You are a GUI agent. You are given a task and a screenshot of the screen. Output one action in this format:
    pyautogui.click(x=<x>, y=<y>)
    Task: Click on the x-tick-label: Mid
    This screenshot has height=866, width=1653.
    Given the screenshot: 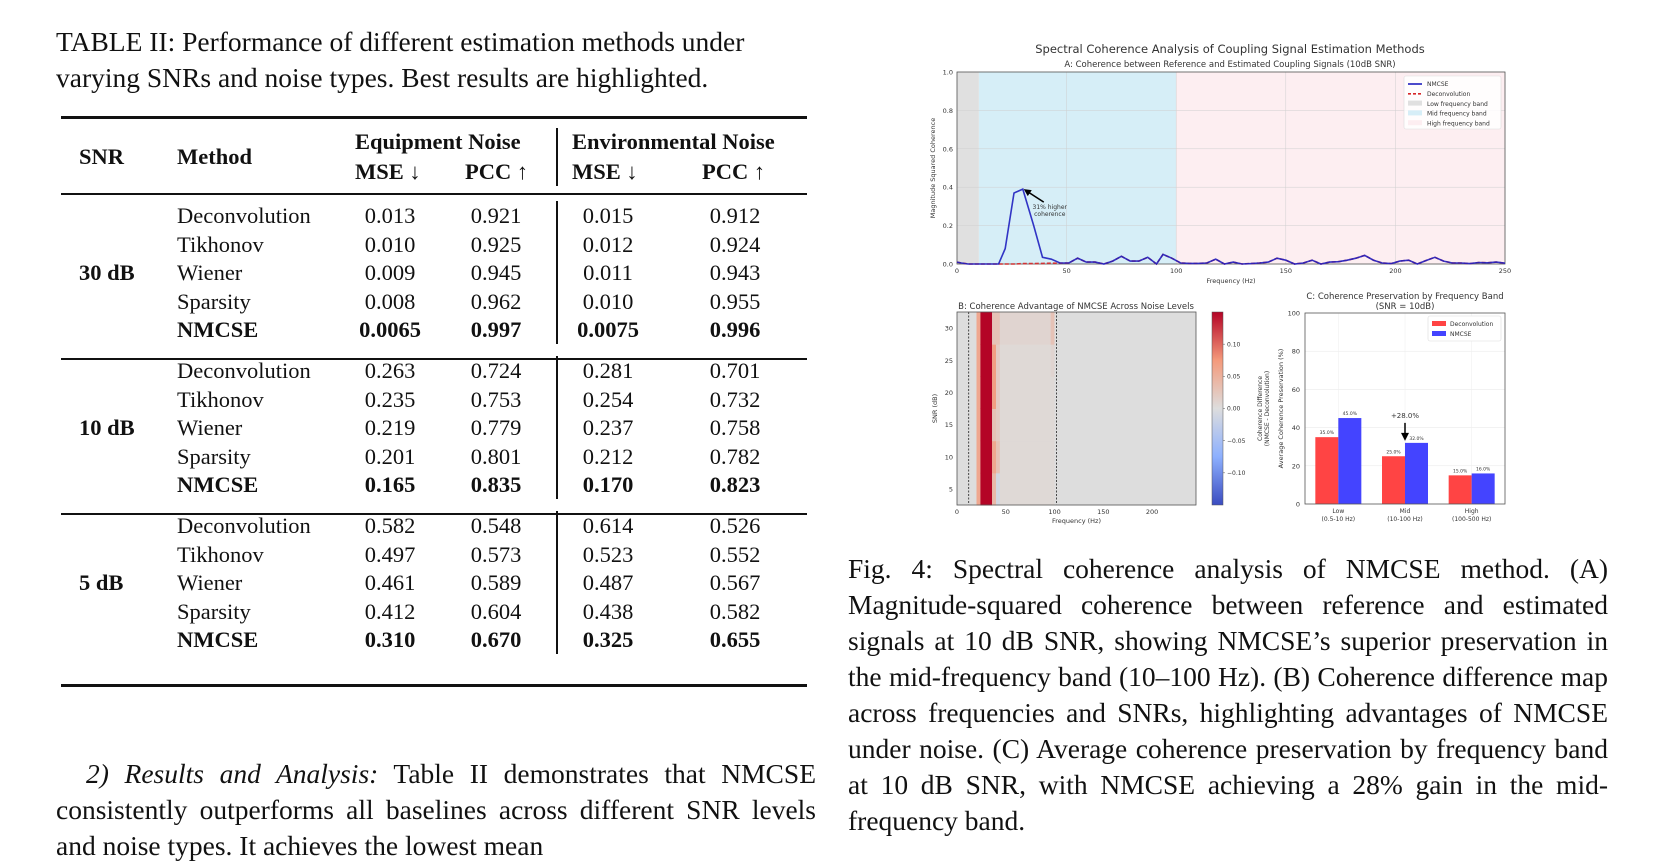 What is the action you would take?
    pyautogui.click(x=1405, y=511)
    